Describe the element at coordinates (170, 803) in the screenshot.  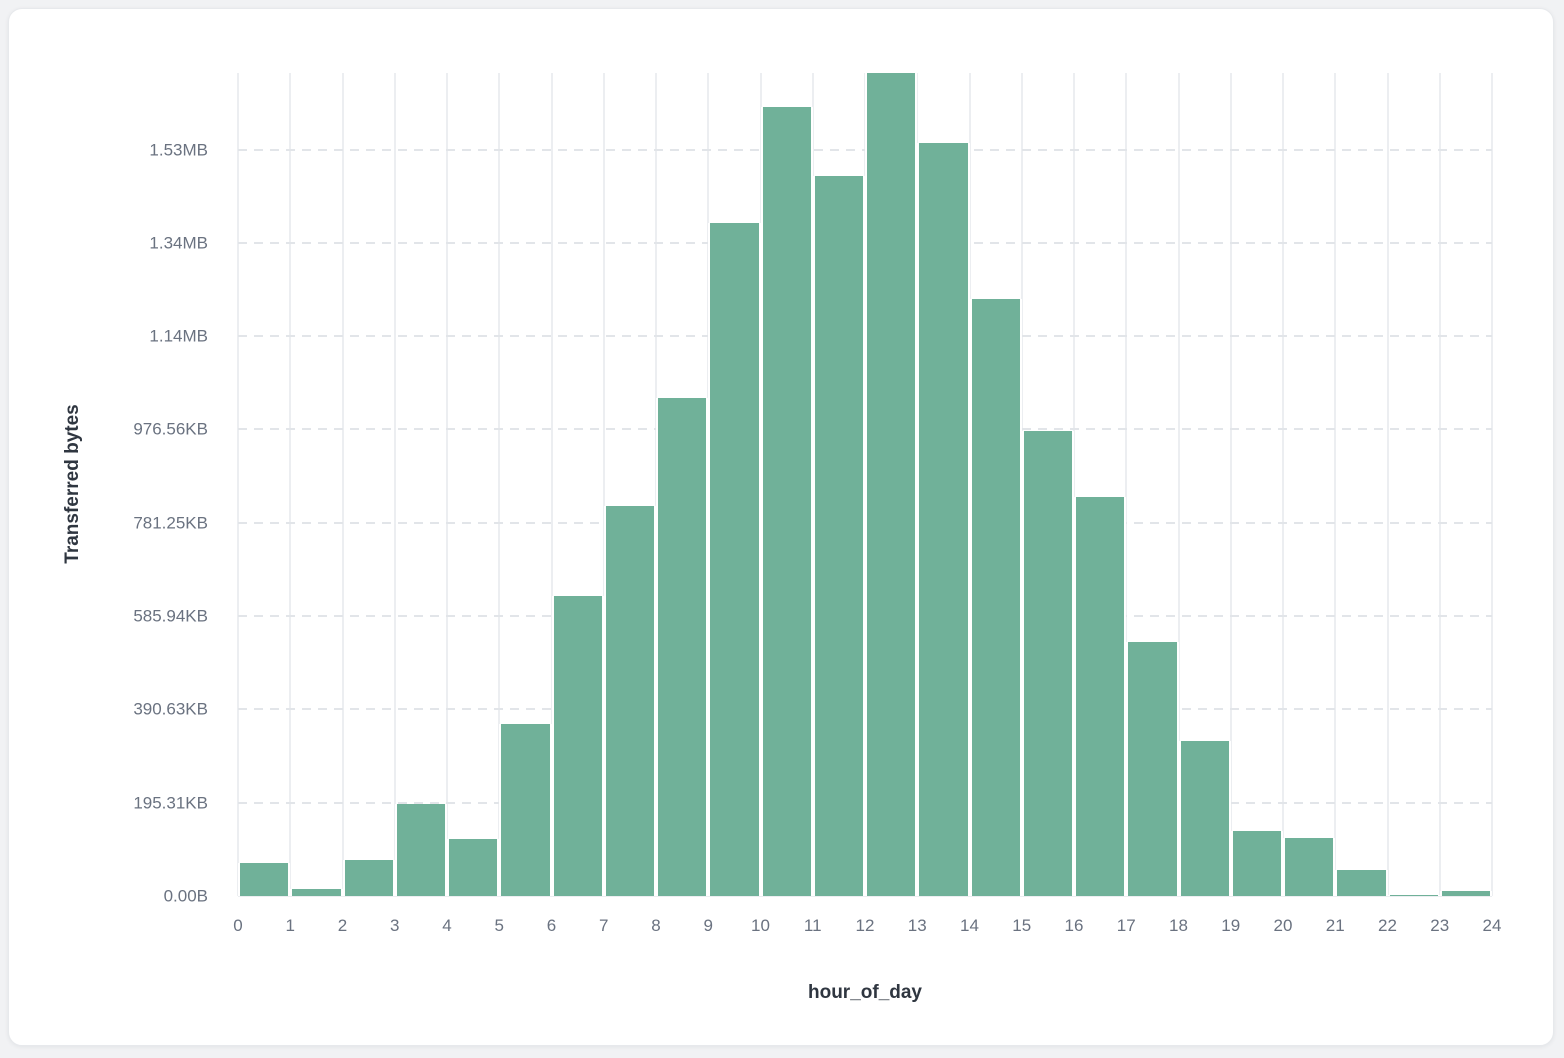
I see `y-tick-label: 195.31KB` at that location.